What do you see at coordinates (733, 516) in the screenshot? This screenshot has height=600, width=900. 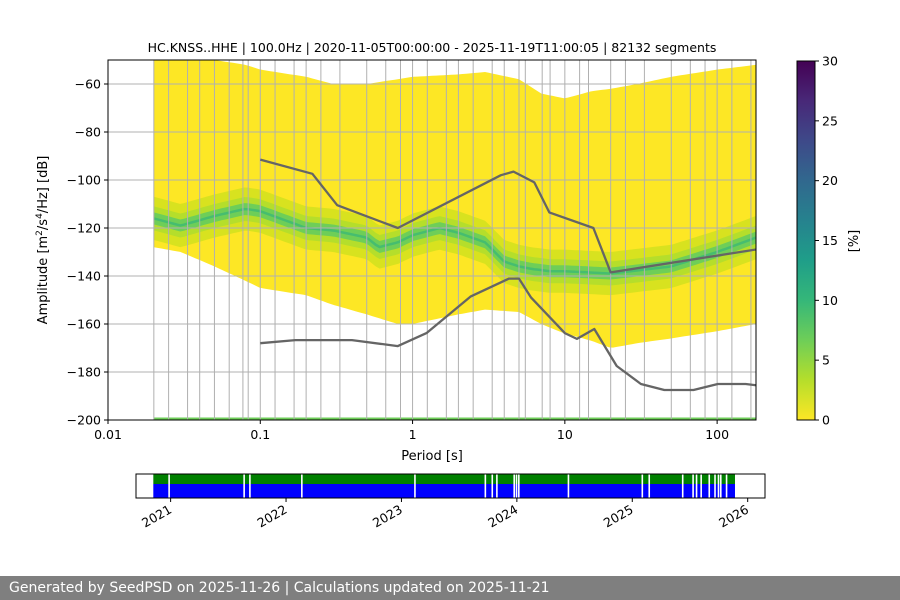 I see `year-tick-label: 2026` at bounding box center [733, 516].